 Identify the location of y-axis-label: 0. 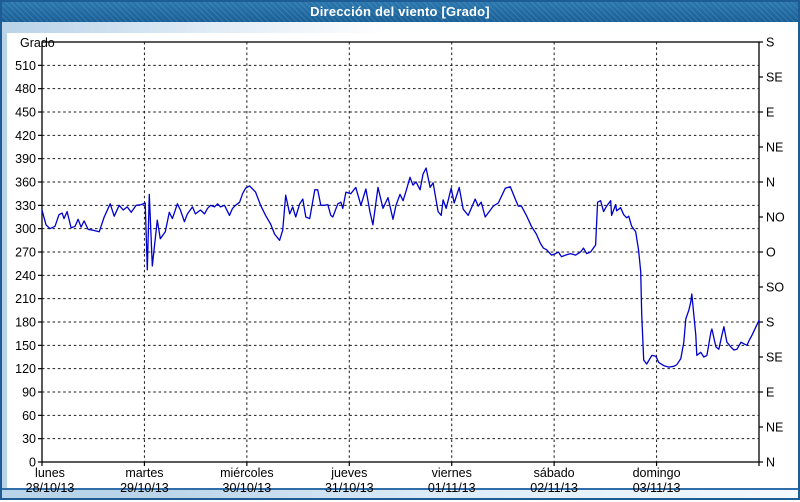
(32, 463).